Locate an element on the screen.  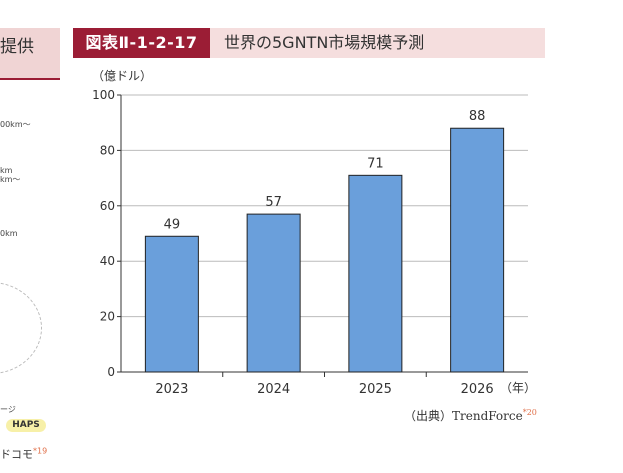
bar-value-label: 49 is located at coordinates (172, 224).